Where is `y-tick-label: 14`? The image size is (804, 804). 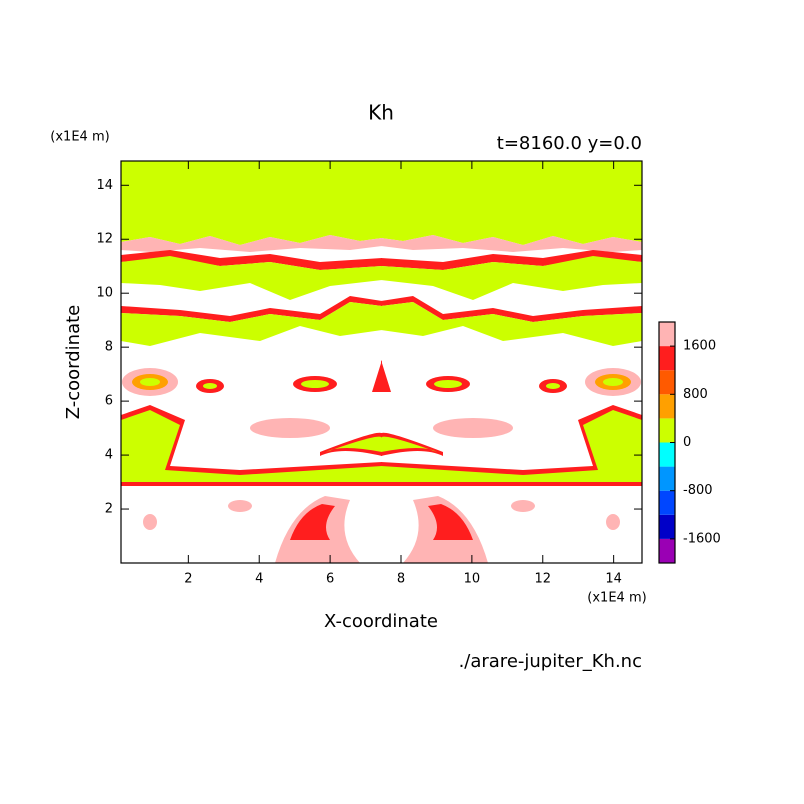
y-tick-label: 14 is located at coordinates (104, 185).